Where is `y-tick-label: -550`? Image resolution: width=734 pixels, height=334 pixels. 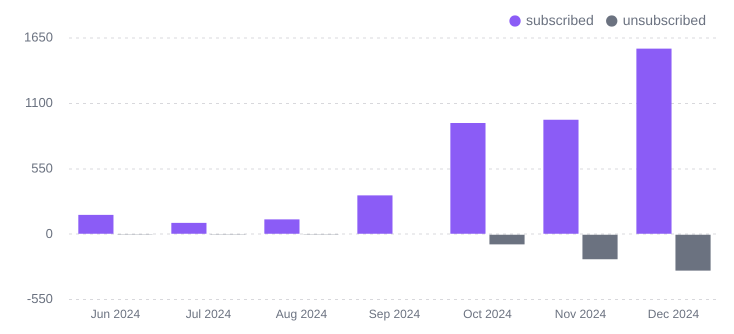
y-tick-label: -550 is located at coordinates (39, 298).